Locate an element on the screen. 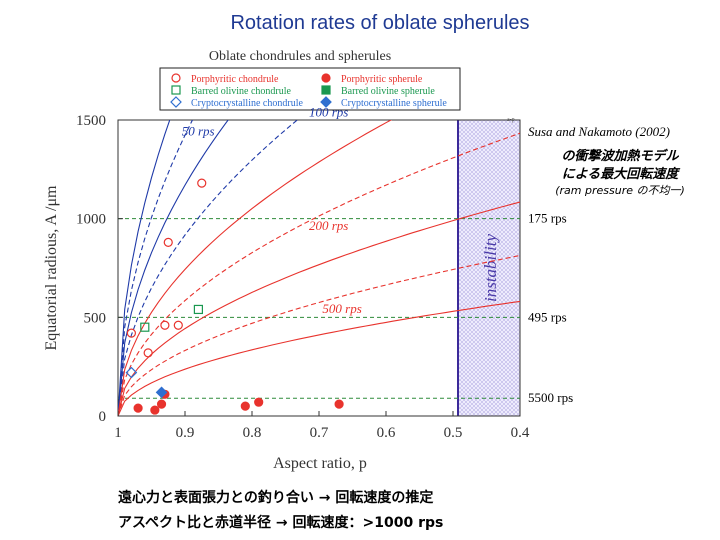 This screenshot has height=540, width=720. legend-label: Porphyritic chondrule is located at coordinates (235, 79).